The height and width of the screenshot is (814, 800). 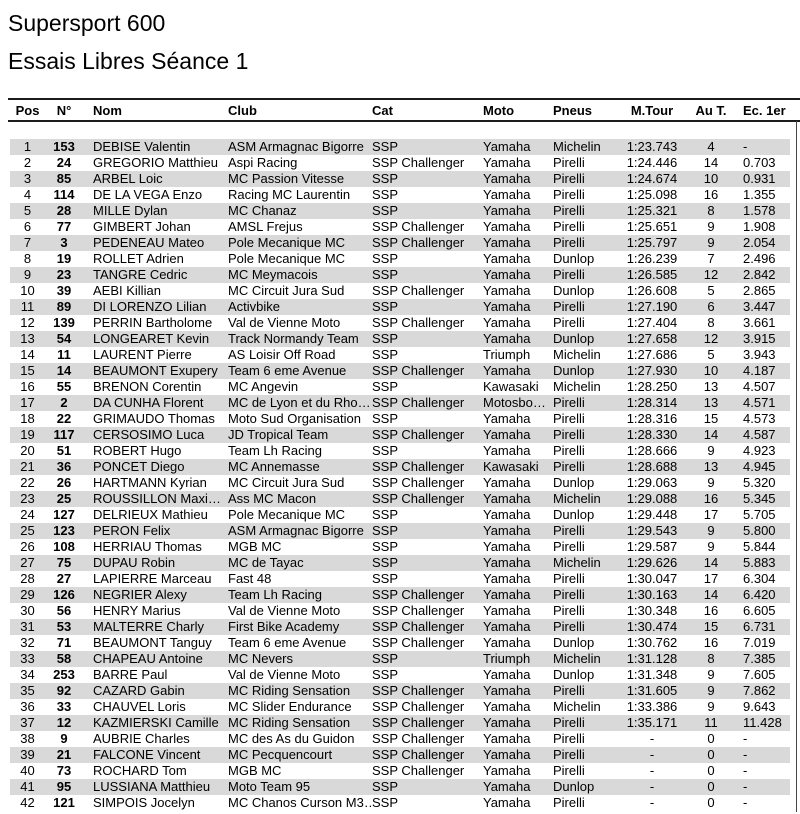 I want to click on cell-pos: 34, so click(x=27, y=674).